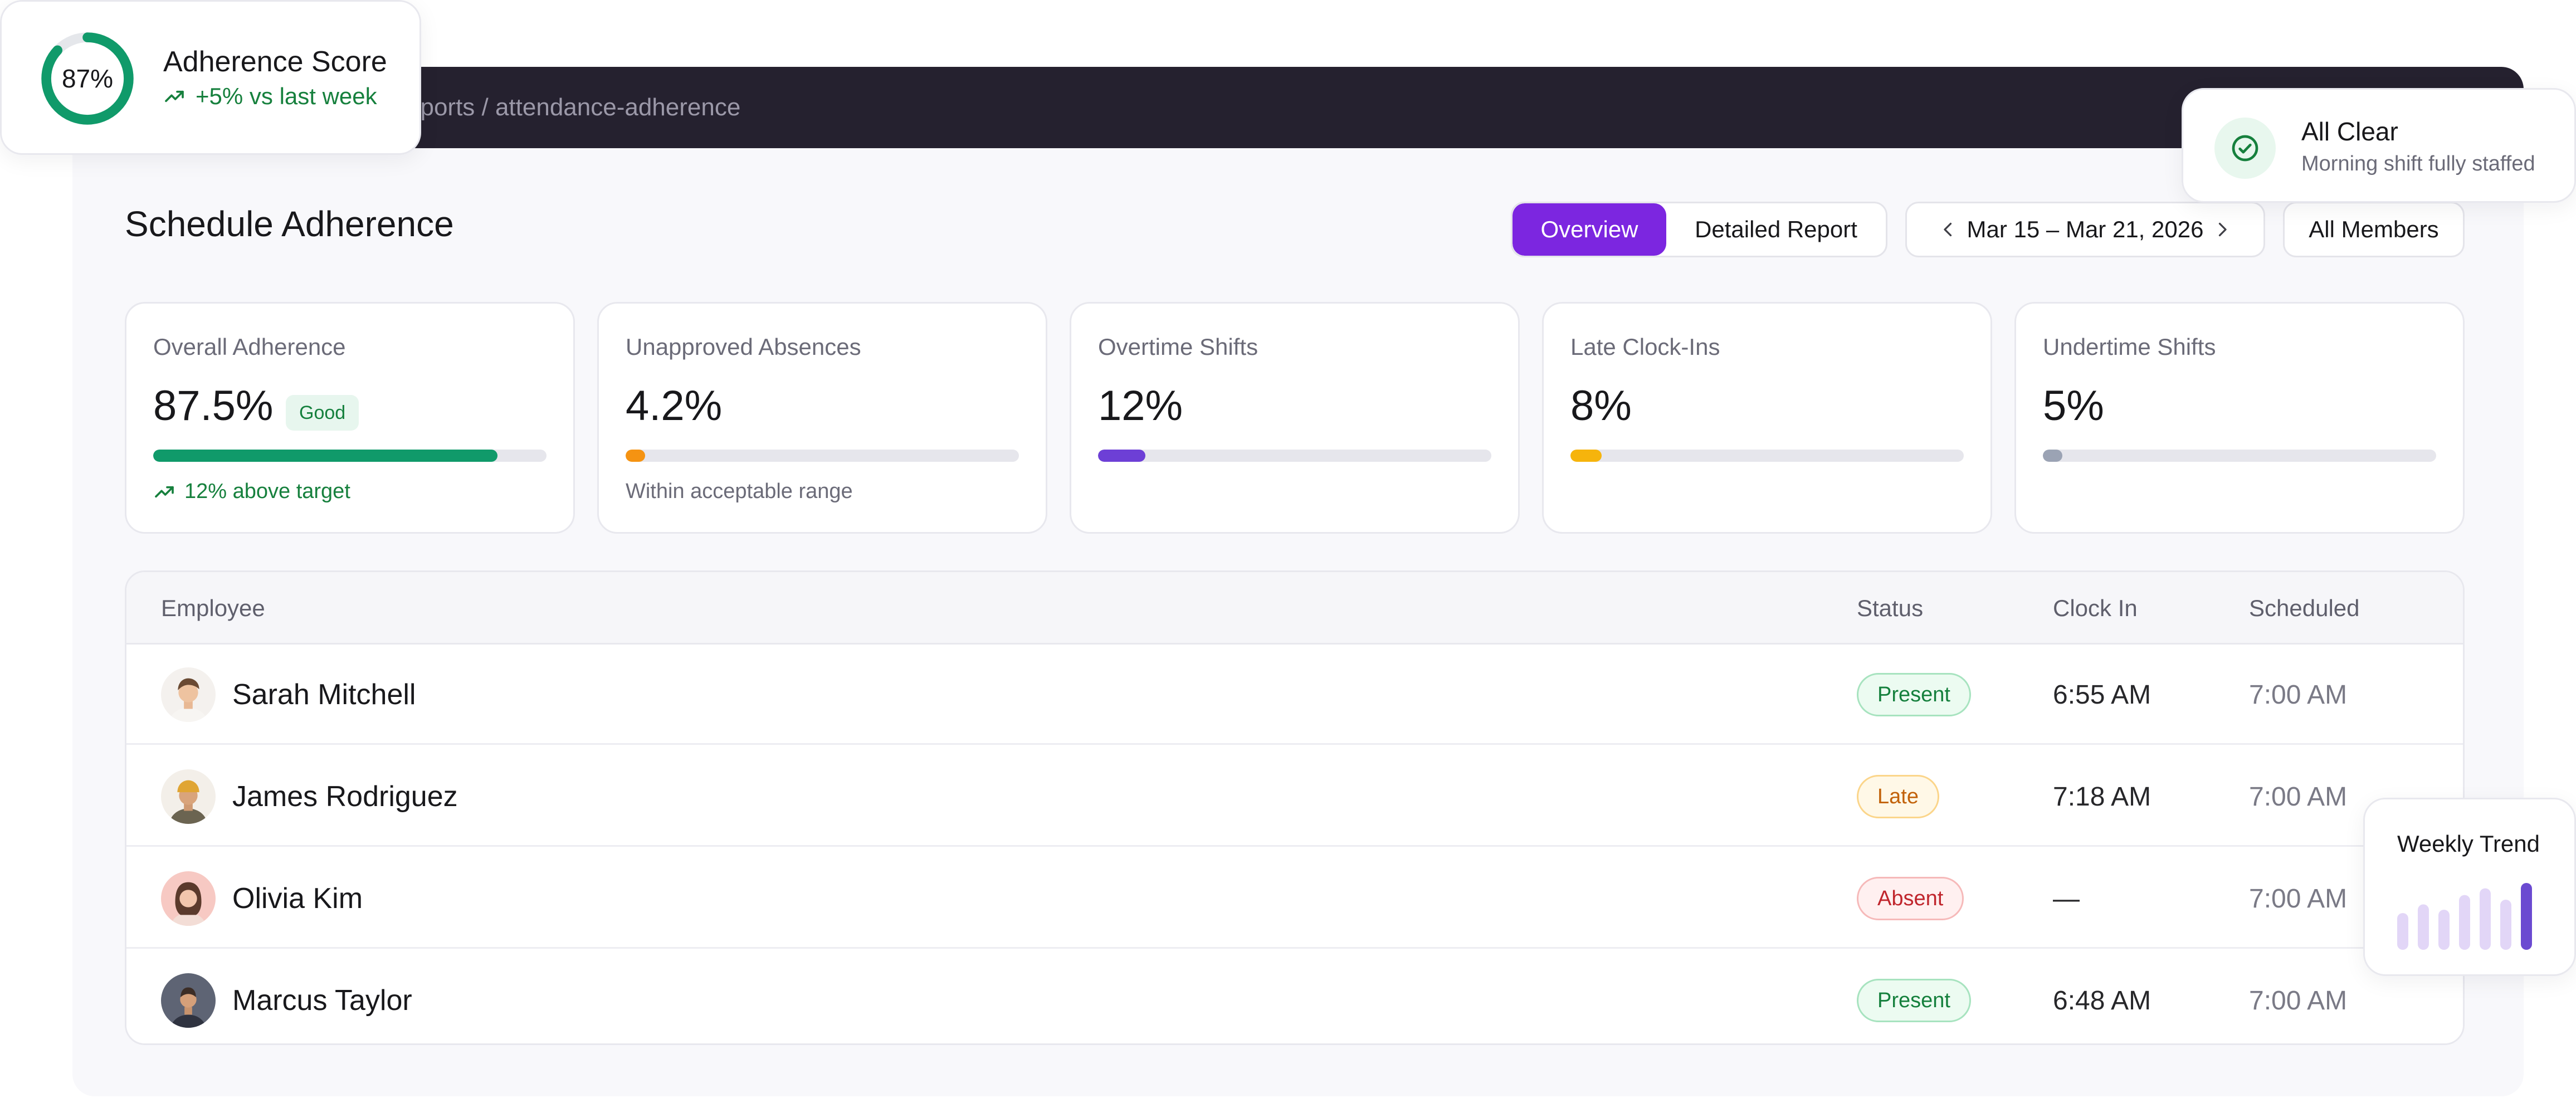 This screenshot has width=2576, height=1103. What do you see at coordinates (1589, 229) in the screenshot?
I see `tab-overview: Overview` at bounding box center [1589, 229].